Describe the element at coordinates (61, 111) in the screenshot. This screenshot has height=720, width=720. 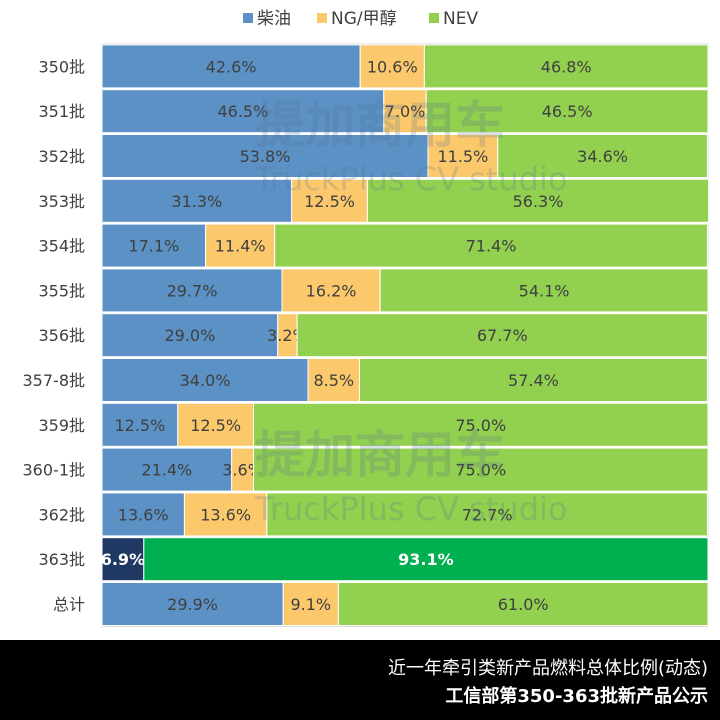
I see `category-label: 351批` at that location.